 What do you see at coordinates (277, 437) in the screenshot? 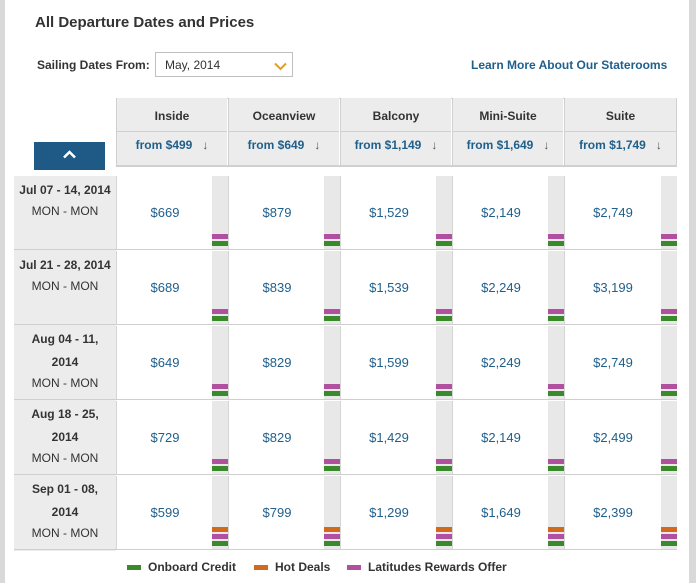
I see `price-value: $829` at bounding box center [277, 437].